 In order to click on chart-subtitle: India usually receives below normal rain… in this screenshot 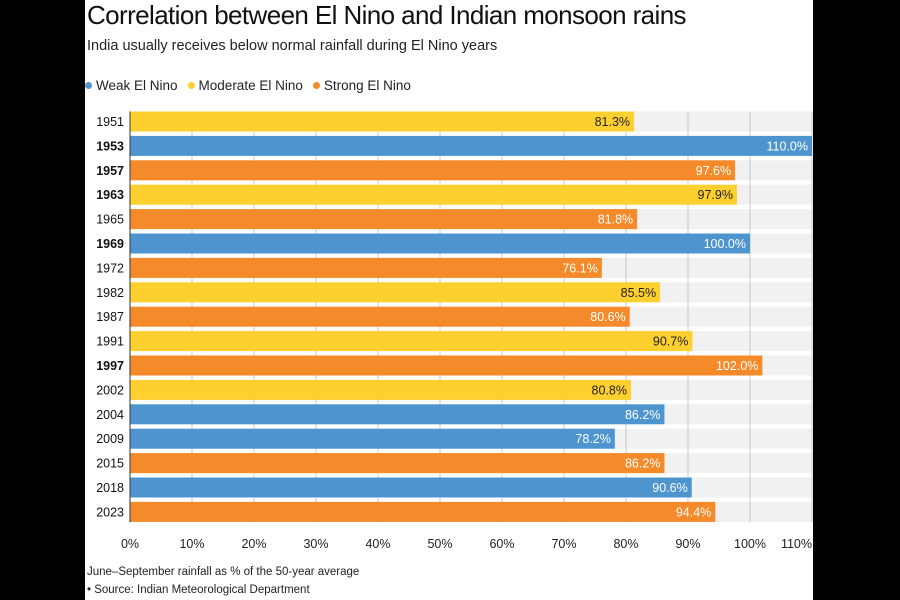, I will do `click(292, 46)`.